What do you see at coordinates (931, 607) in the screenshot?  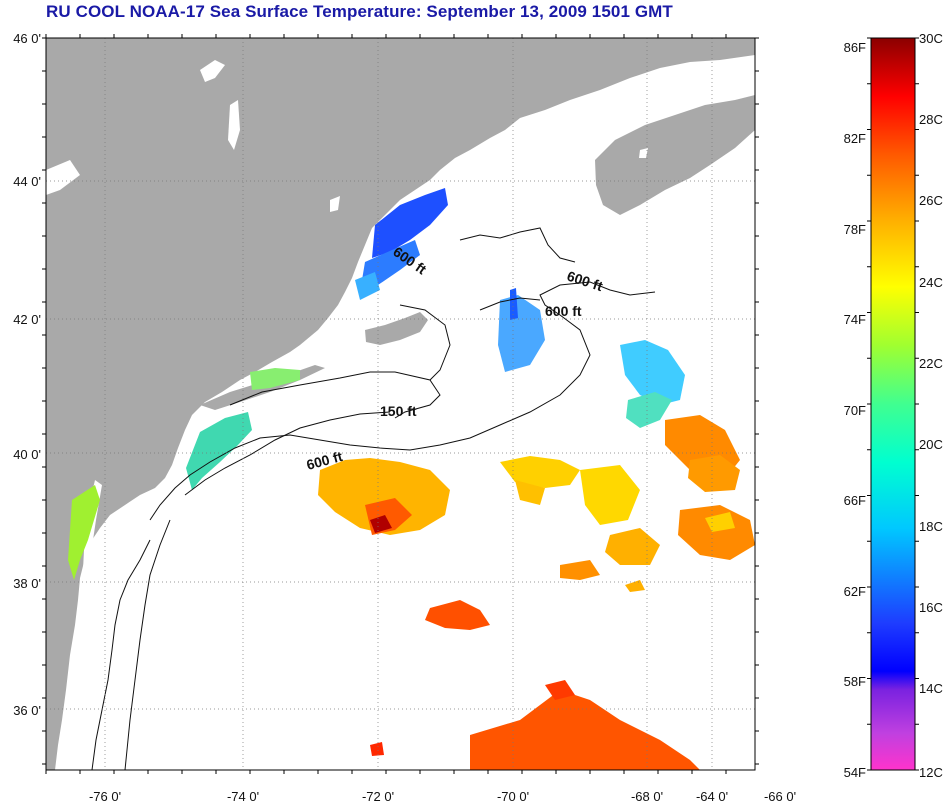 I see `colorbar-c-label: 16C` at bounding box center [931, 607].